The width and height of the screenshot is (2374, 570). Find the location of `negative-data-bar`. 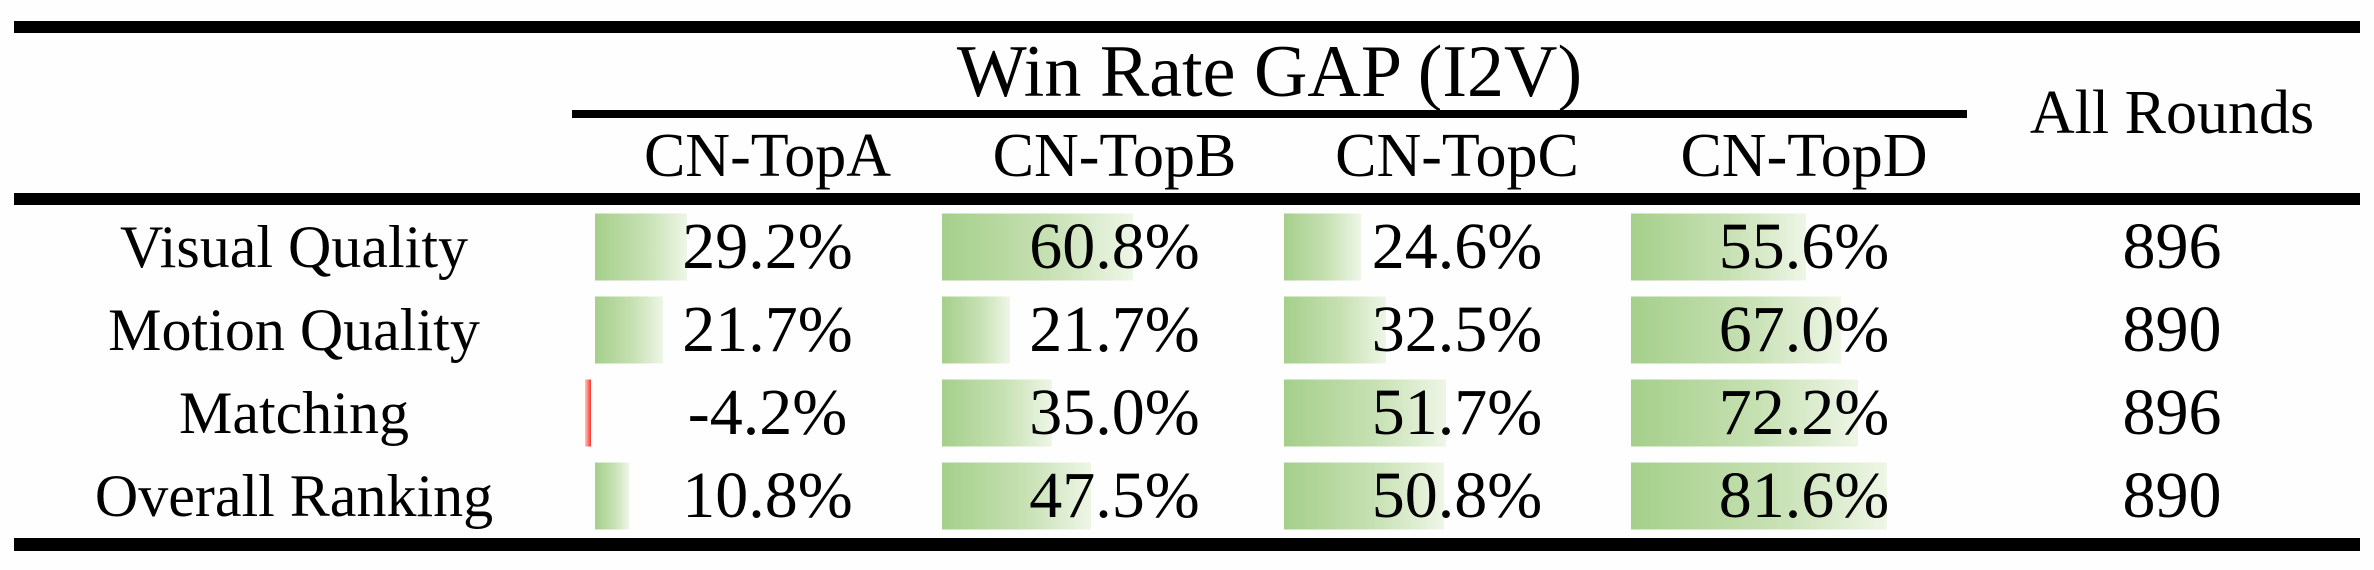

negative-data-bar is located at coordinates (588, 413).